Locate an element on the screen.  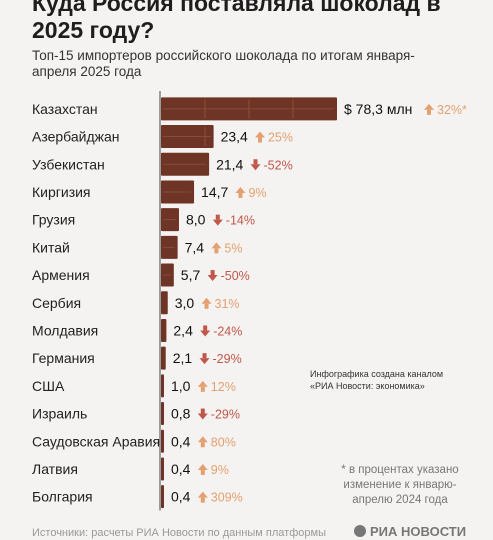
value-label: 21,4 is located at coordinates (229, 164).